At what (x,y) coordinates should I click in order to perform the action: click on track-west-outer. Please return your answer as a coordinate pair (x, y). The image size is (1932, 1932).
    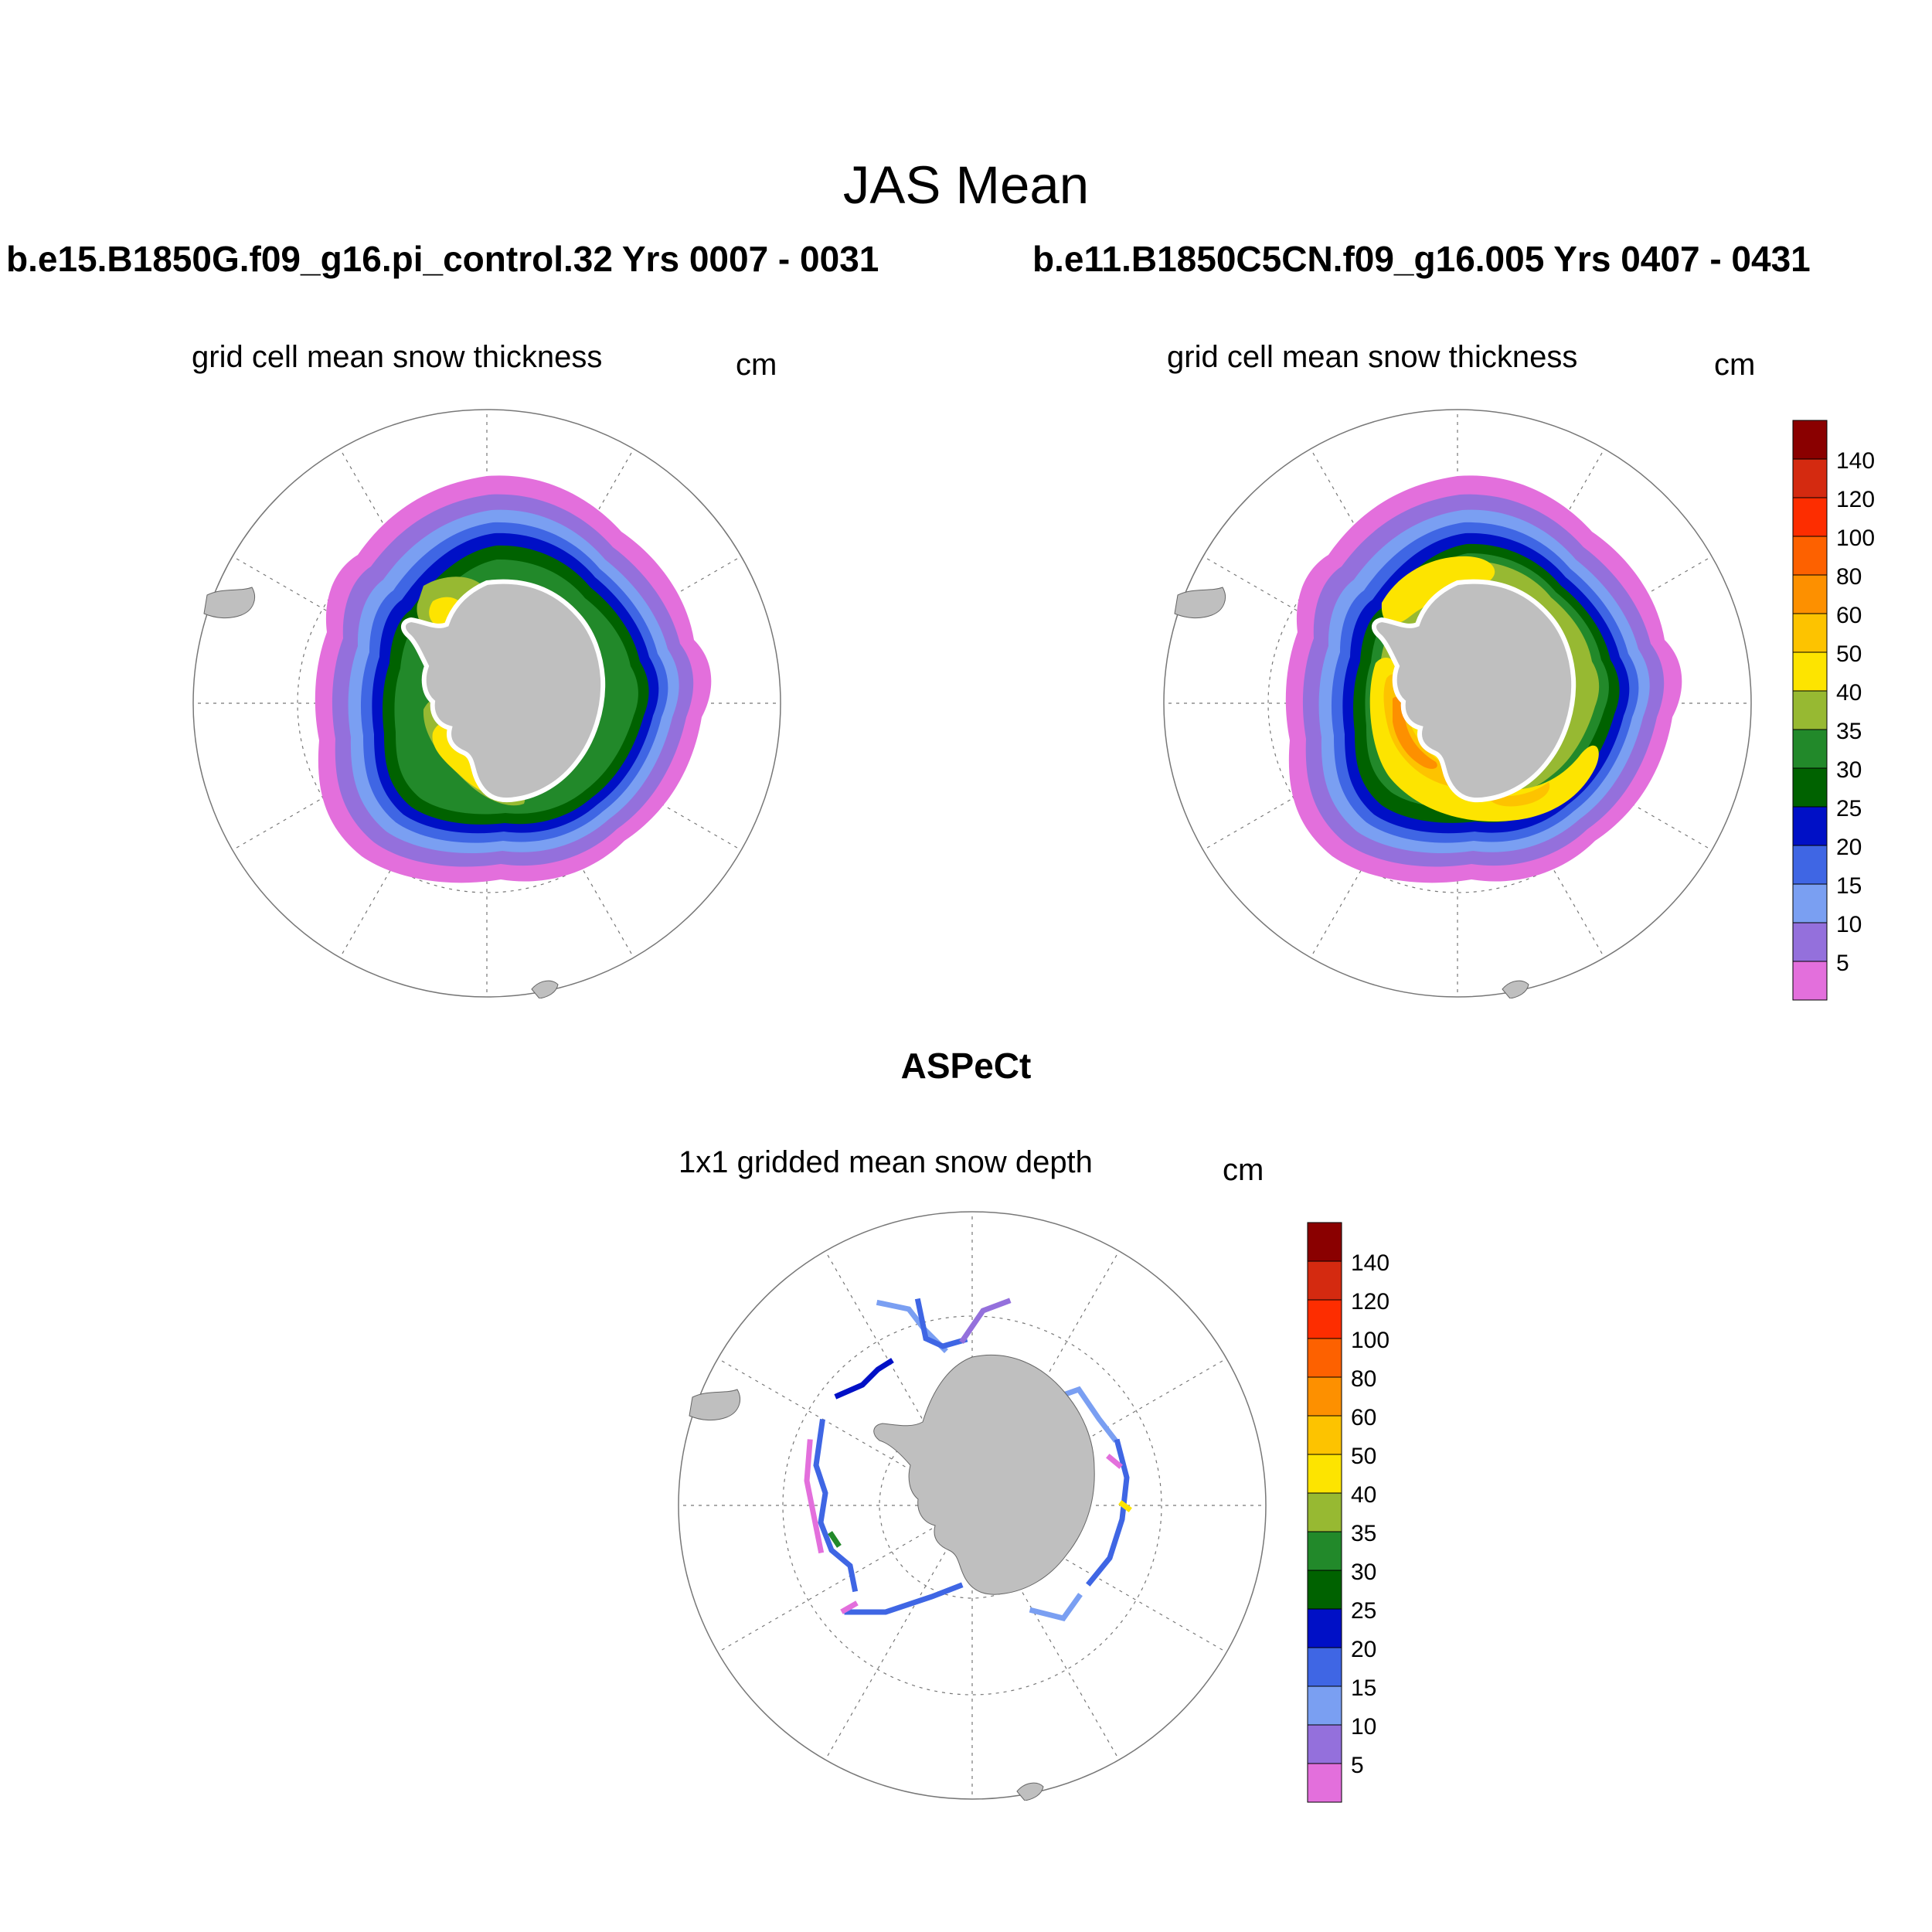
    Looking at the image, I should click on (814, 1497).